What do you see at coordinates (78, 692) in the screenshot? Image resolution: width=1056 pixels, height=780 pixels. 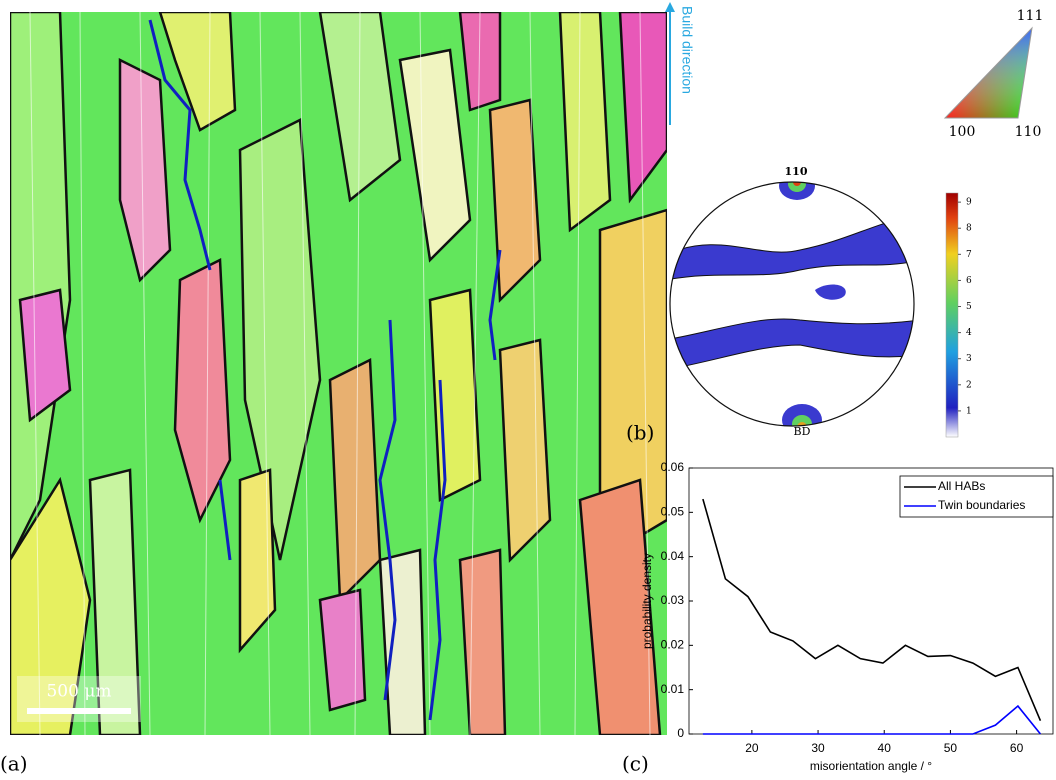 I see `scale-bar-label: 500 μm` at bounding box center [78, 692].